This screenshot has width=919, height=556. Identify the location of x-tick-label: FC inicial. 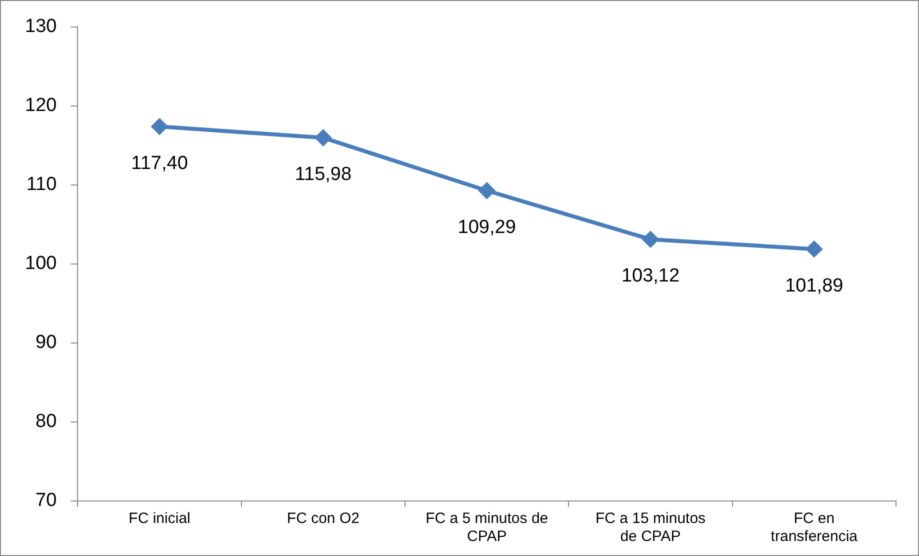
(159, 519).